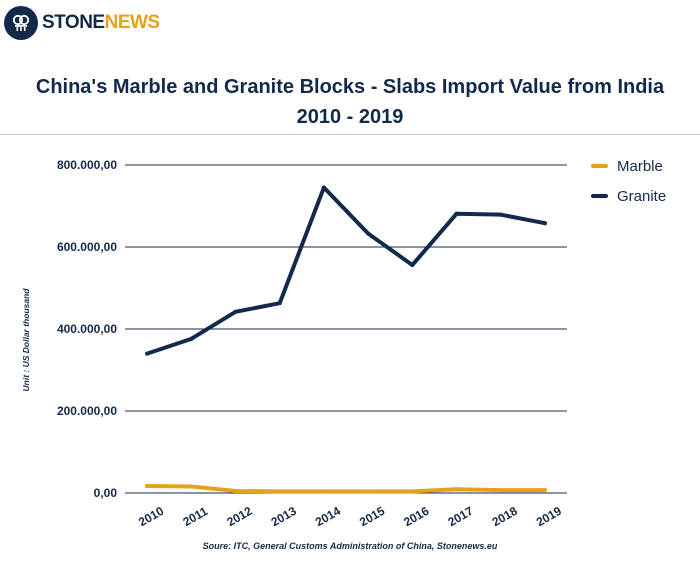 Image resolution: width=700 pixels, height=563 pixels. What do you see at coordinates (641, 196) in the screenshot?
I see `legend-label-granite: Granite` at bounding box center [641, 196].